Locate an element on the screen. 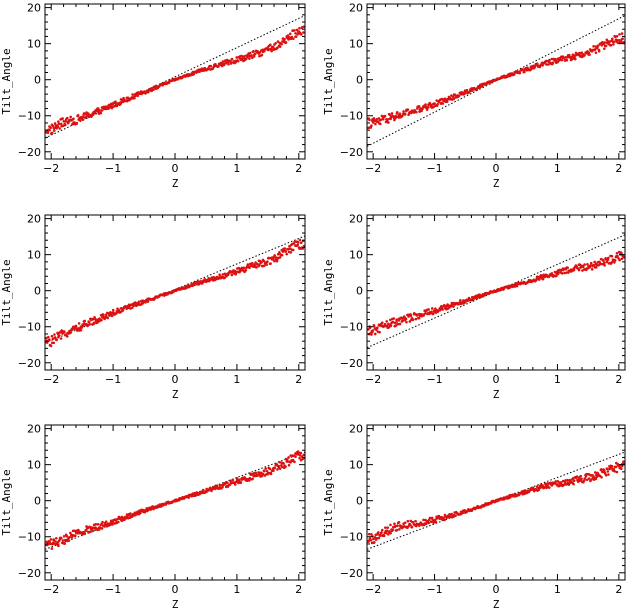 The height and width of the screenshot is (610, 627). y-tick-label: 0 is located at coordinates (37, 291).